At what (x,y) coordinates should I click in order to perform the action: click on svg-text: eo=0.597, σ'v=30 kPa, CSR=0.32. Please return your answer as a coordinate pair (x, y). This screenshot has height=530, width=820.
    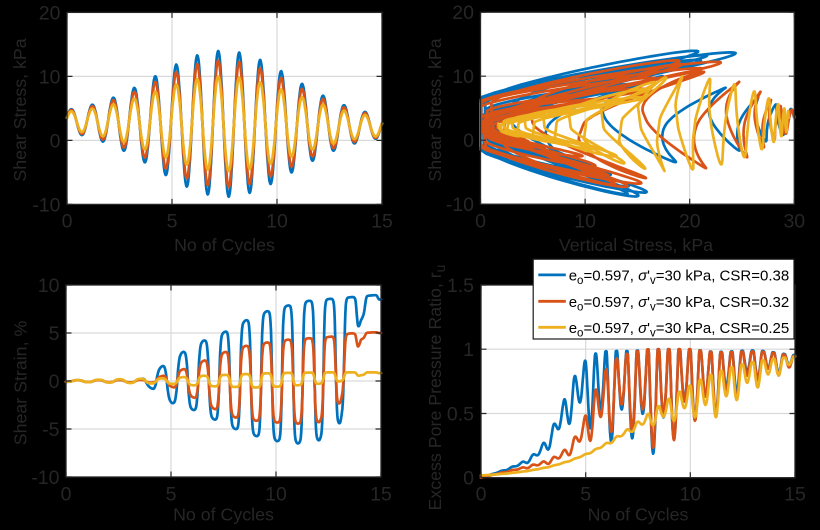
    Looking at the image, I should click on (679, 304).